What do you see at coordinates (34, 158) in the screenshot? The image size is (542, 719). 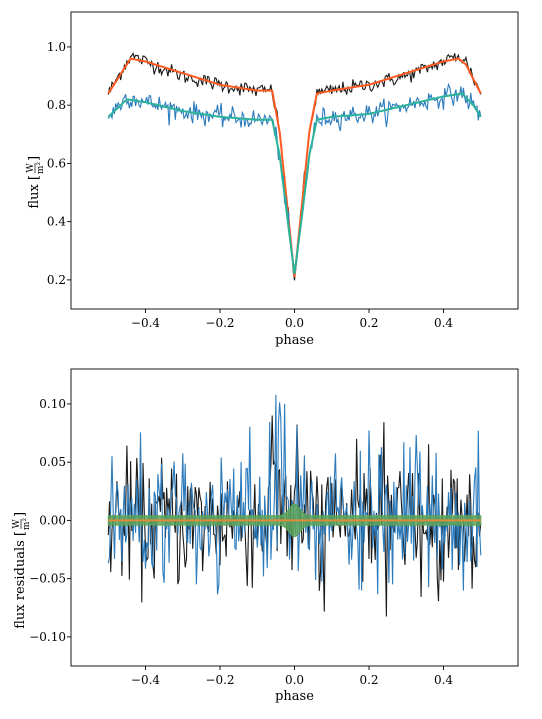 I see `top-y-label-end: ]` at bounding box center [34, 158].